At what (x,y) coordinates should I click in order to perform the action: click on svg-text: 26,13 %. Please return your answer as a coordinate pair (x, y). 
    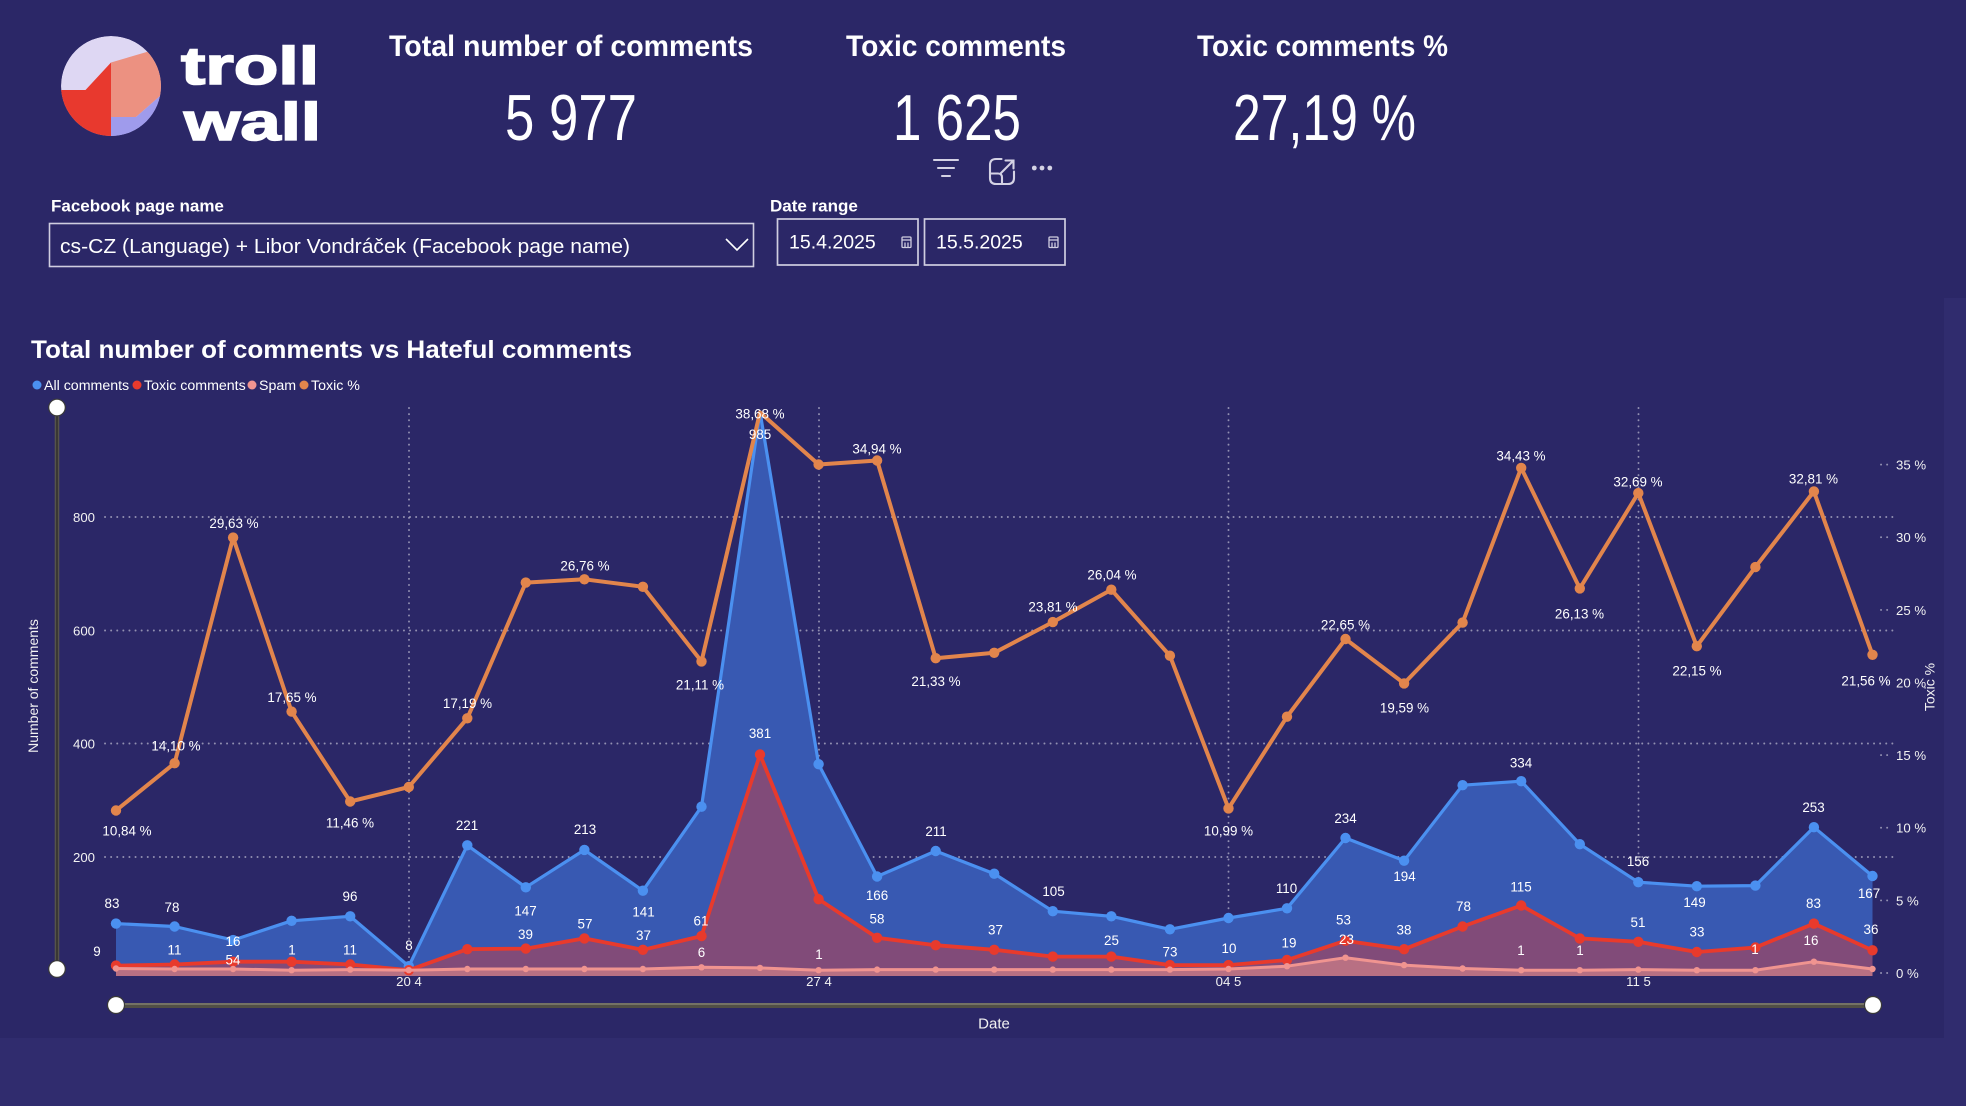
    Looking at the image, I should click on (1579, 613).